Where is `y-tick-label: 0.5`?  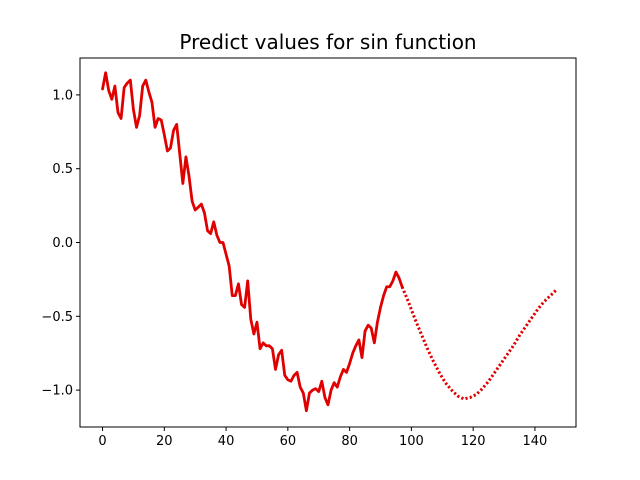 y-tick-label: 0.5 is located at coordinates (62, 169).